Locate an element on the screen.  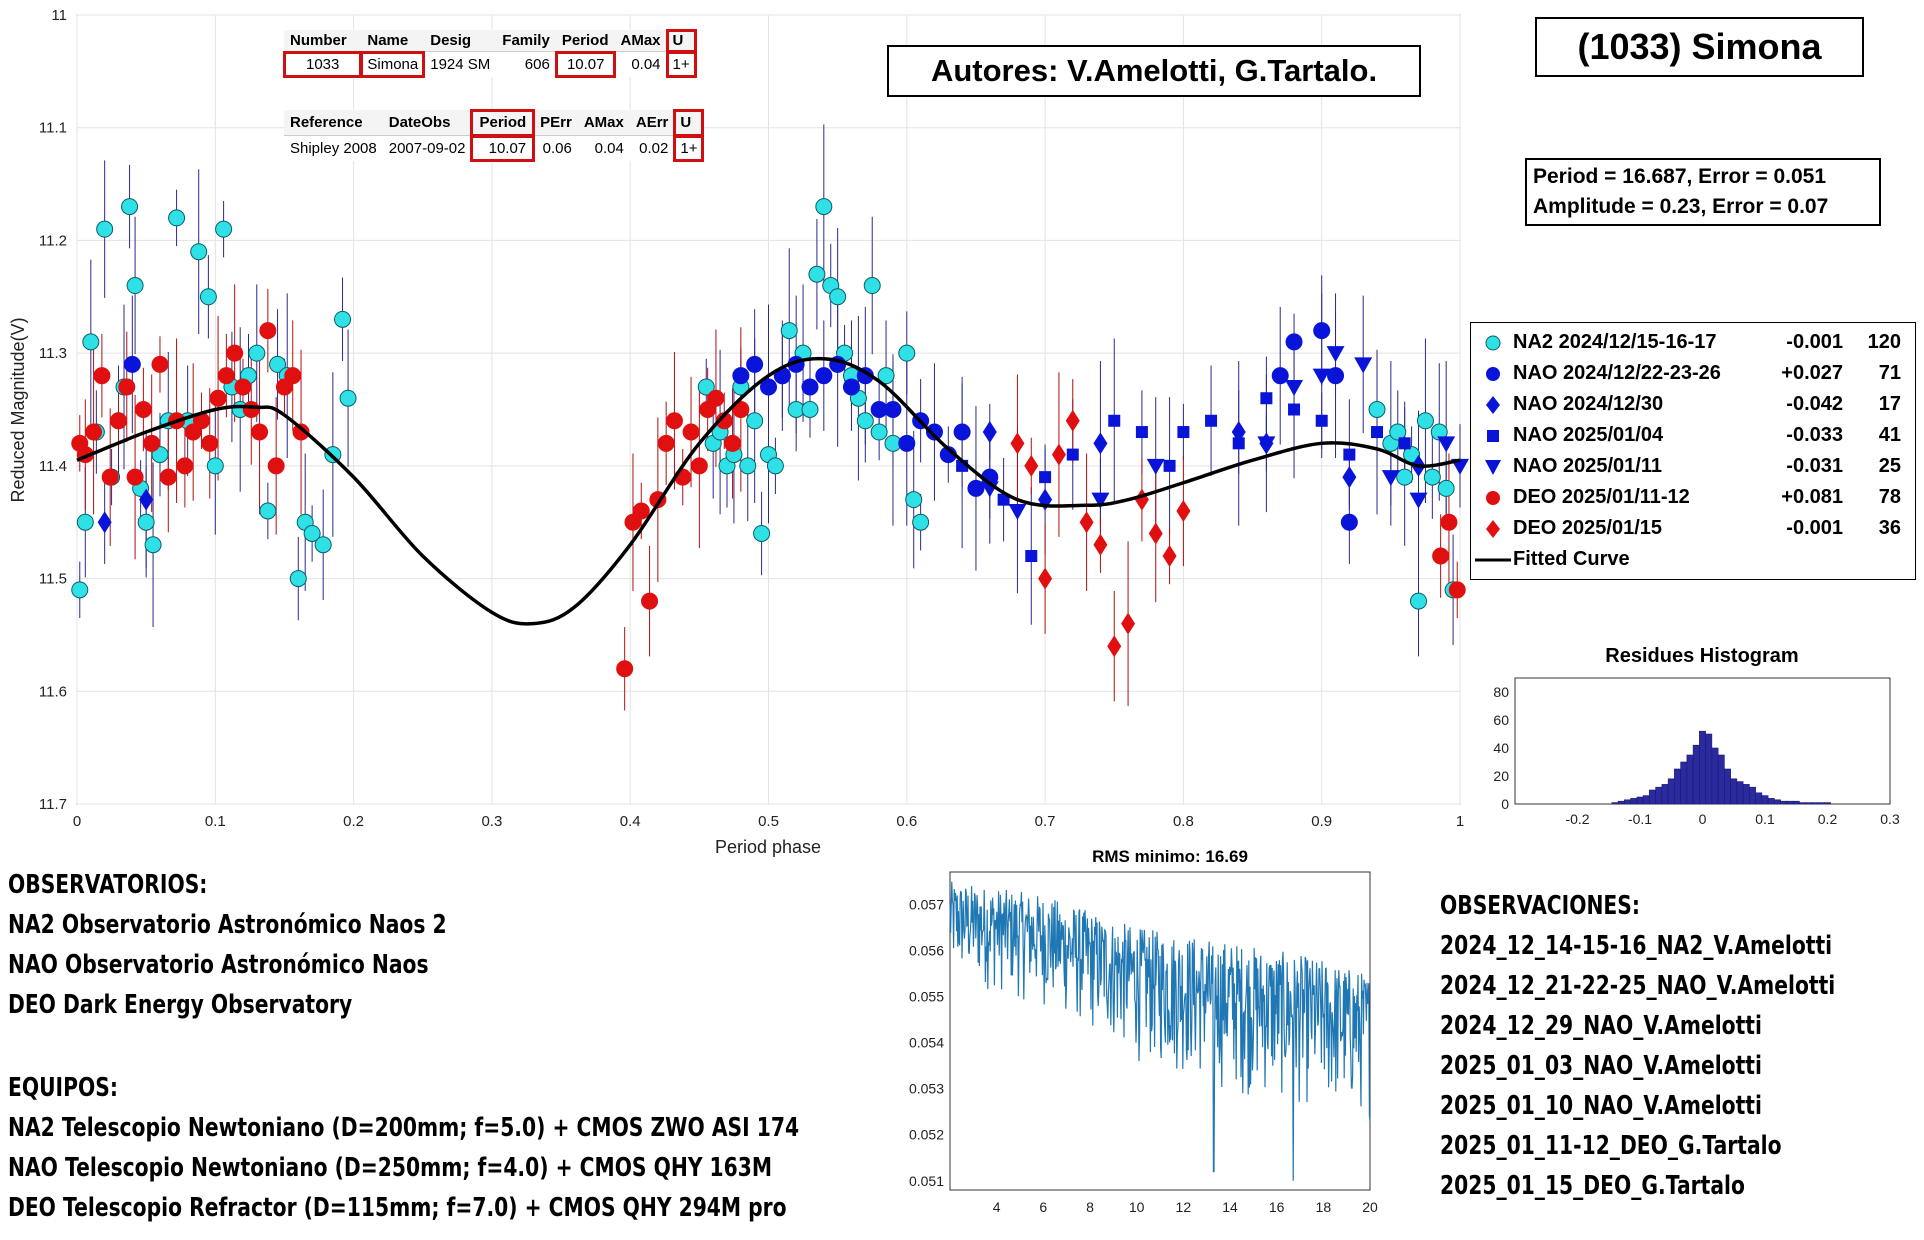
histogram-y-tick-label: 0 is located at coordinates (1505, 804).